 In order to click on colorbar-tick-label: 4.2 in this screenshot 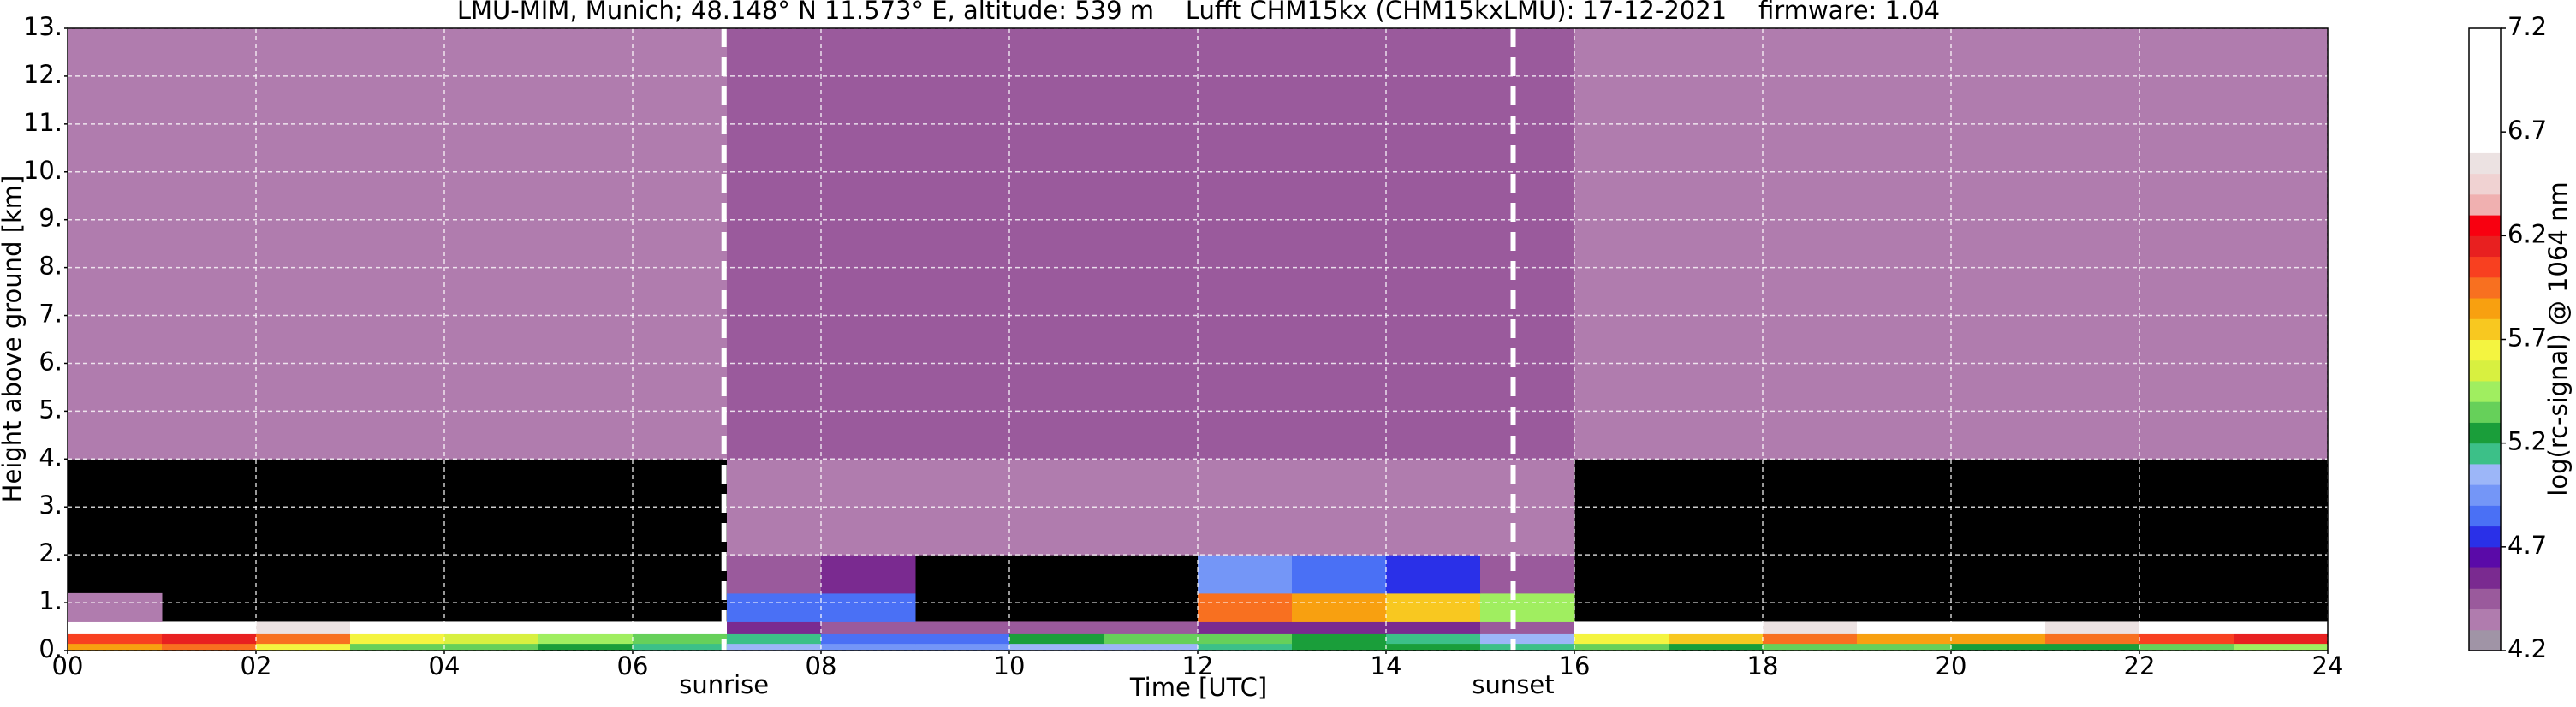, I will do `click(2527, 648)`.